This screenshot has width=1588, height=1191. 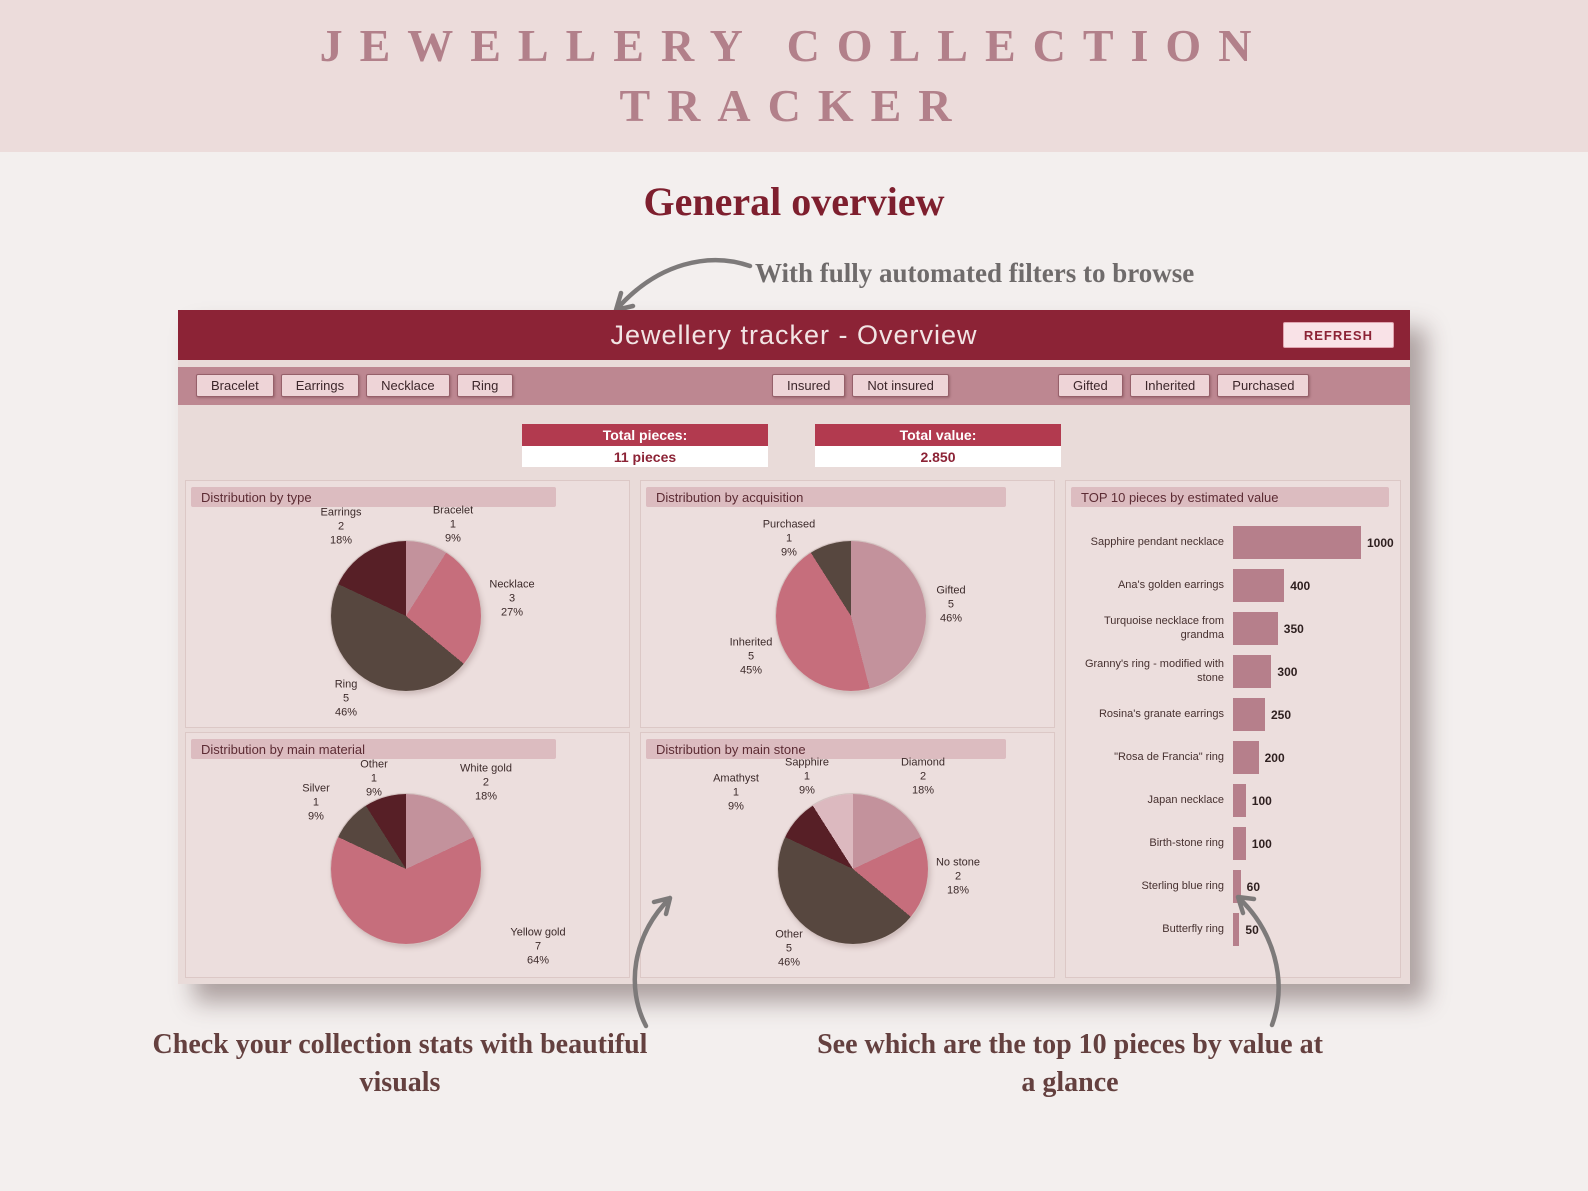 What do you see at coordinates (751, 656) in the screenshot?
I see `pie-slice-label: Inherited 5 45%` at bounding box center [751, 656].